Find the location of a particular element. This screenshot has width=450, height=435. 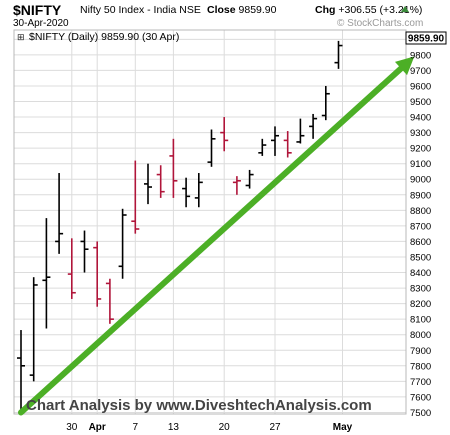

x-tick-label: 20 is located at coordinates (225, 427).